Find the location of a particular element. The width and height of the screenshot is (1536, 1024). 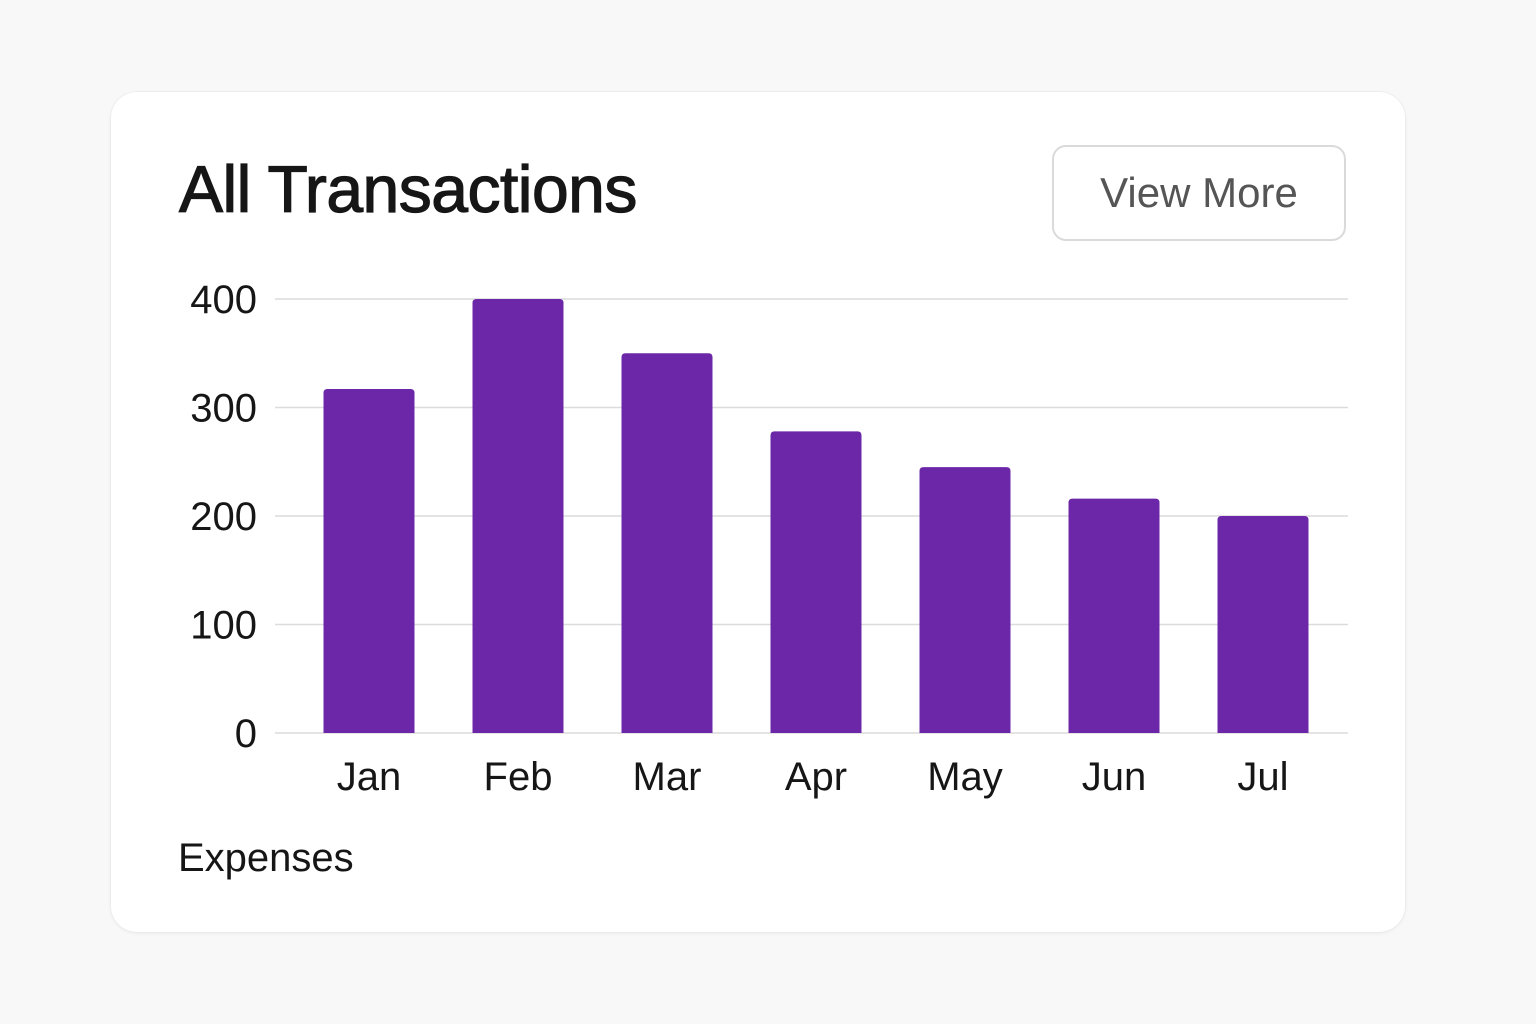

x-tick-label: Apr is located at coordinates (816, 777).